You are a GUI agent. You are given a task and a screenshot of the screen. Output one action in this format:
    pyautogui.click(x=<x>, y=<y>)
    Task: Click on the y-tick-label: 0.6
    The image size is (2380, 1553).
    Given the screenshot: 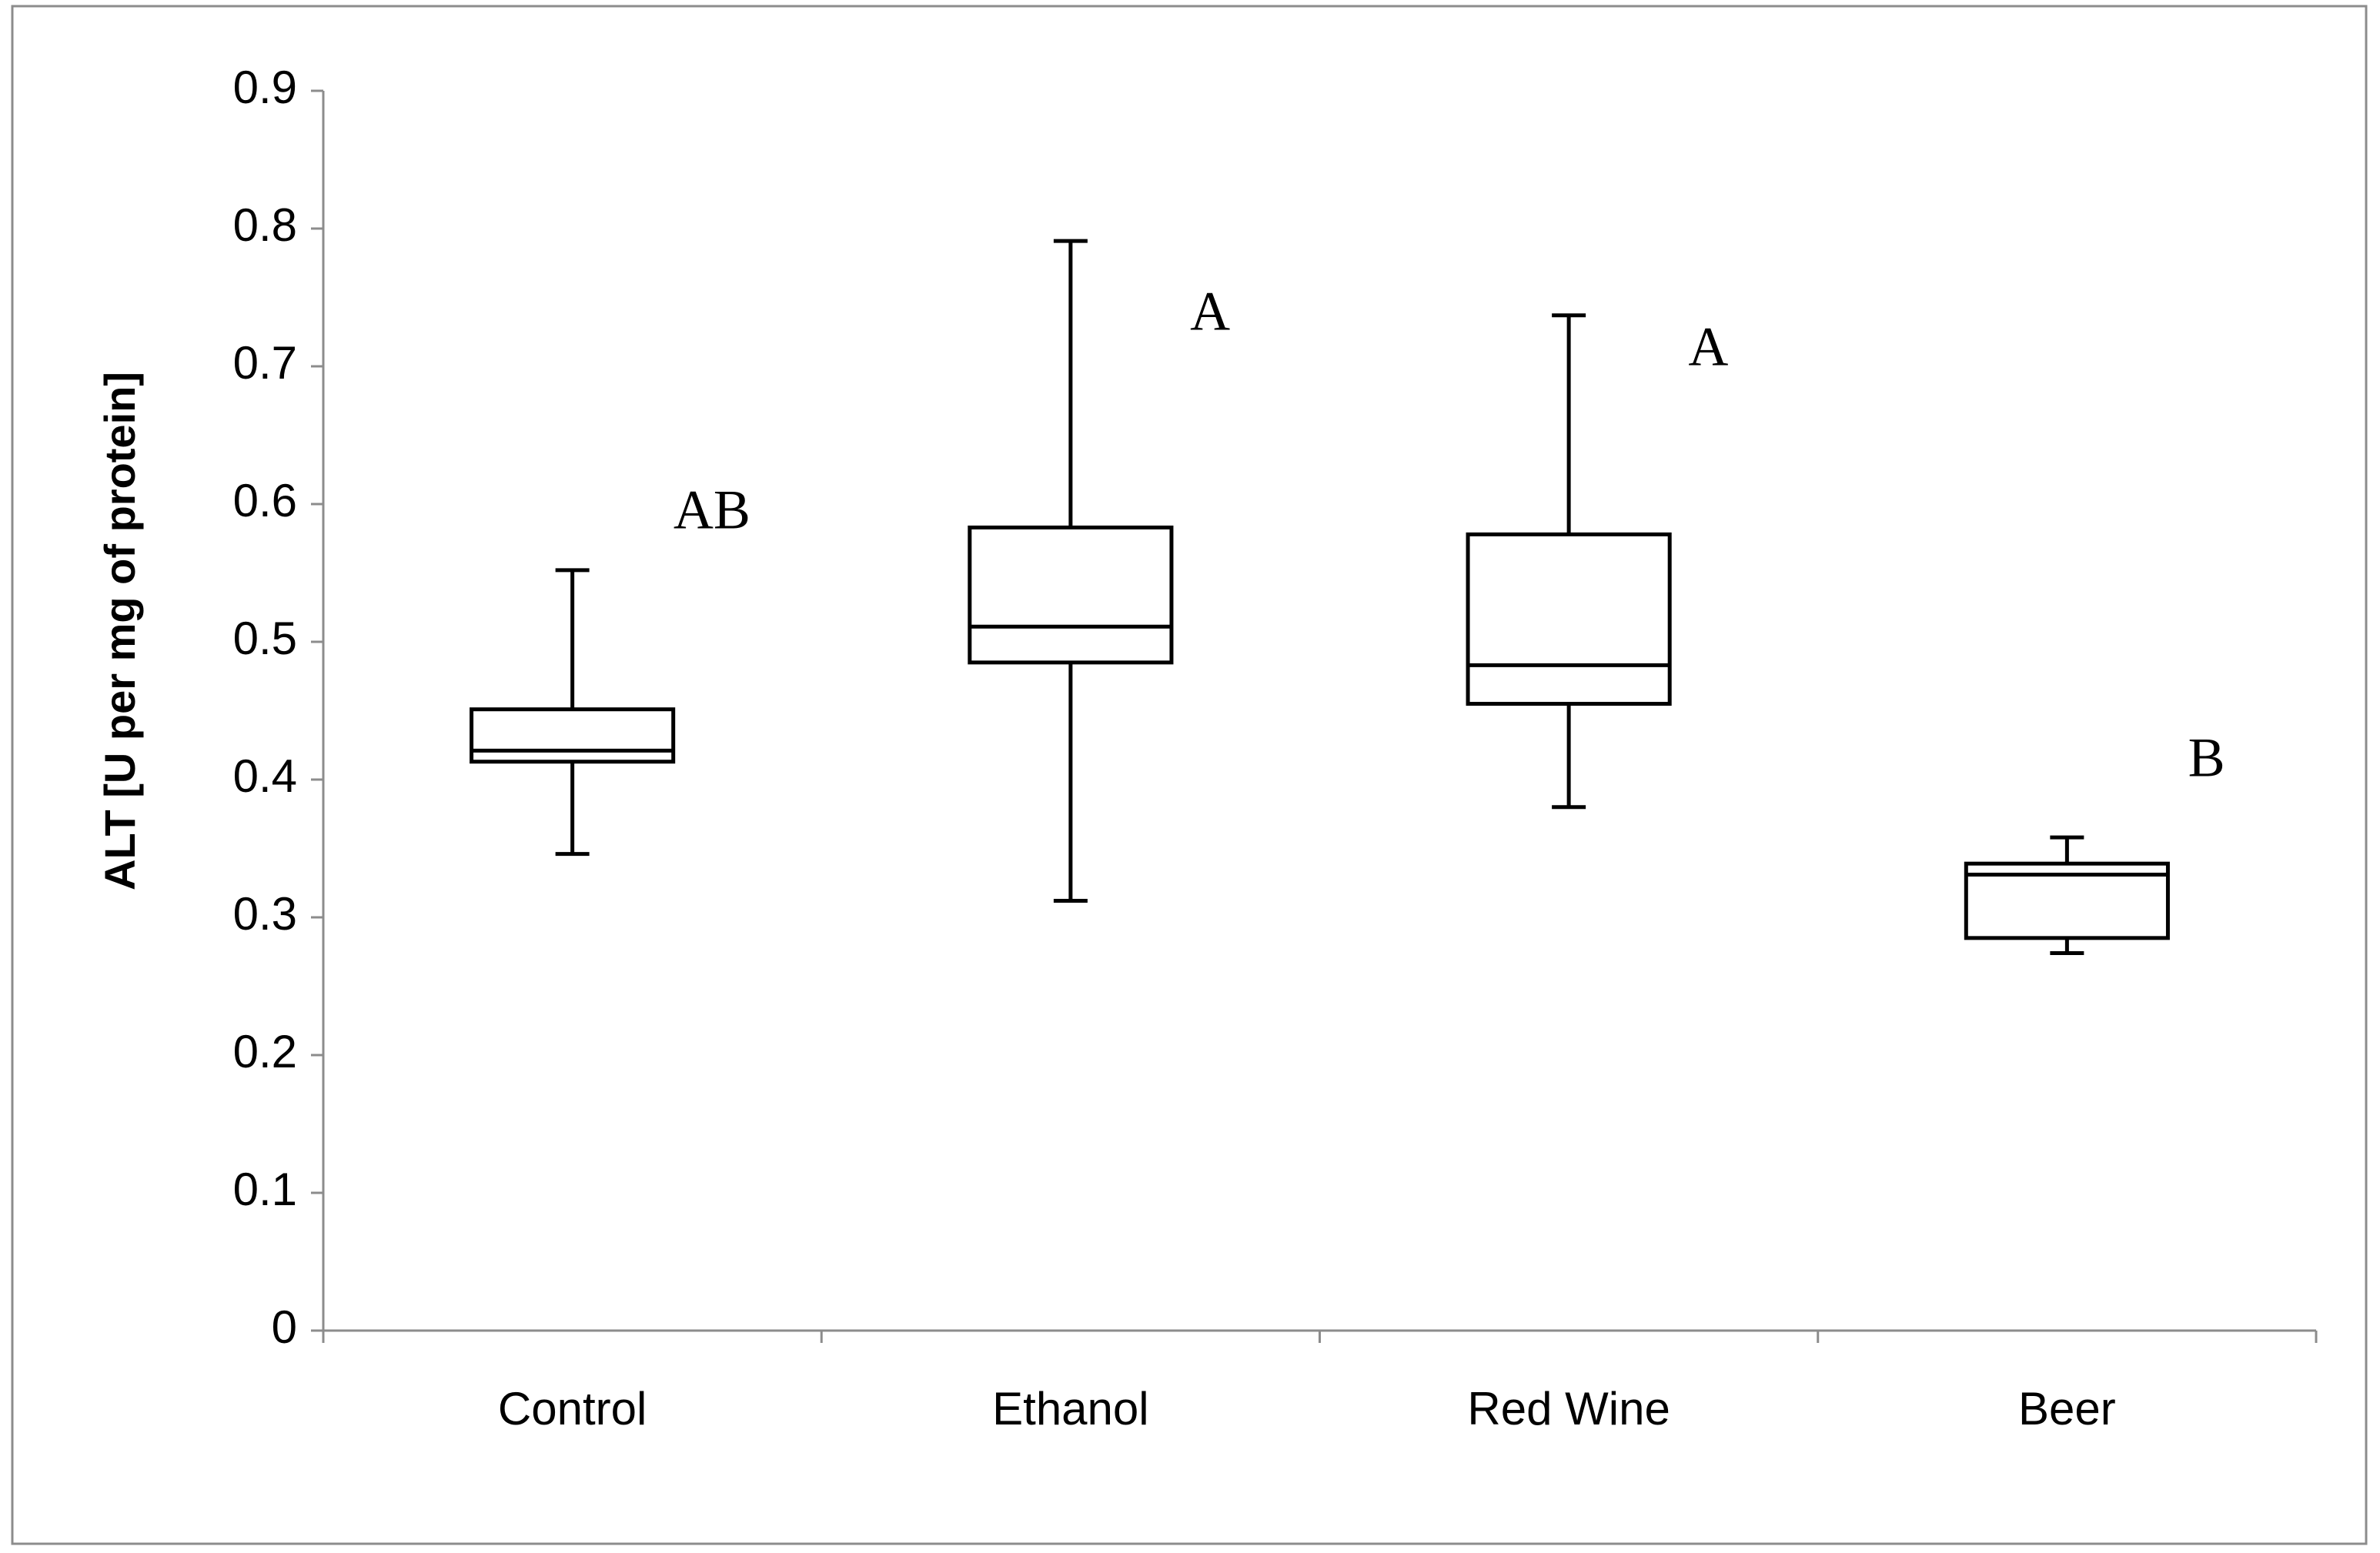 What is the action you would take?
    pyautogui.click(x=265, y=501)
    